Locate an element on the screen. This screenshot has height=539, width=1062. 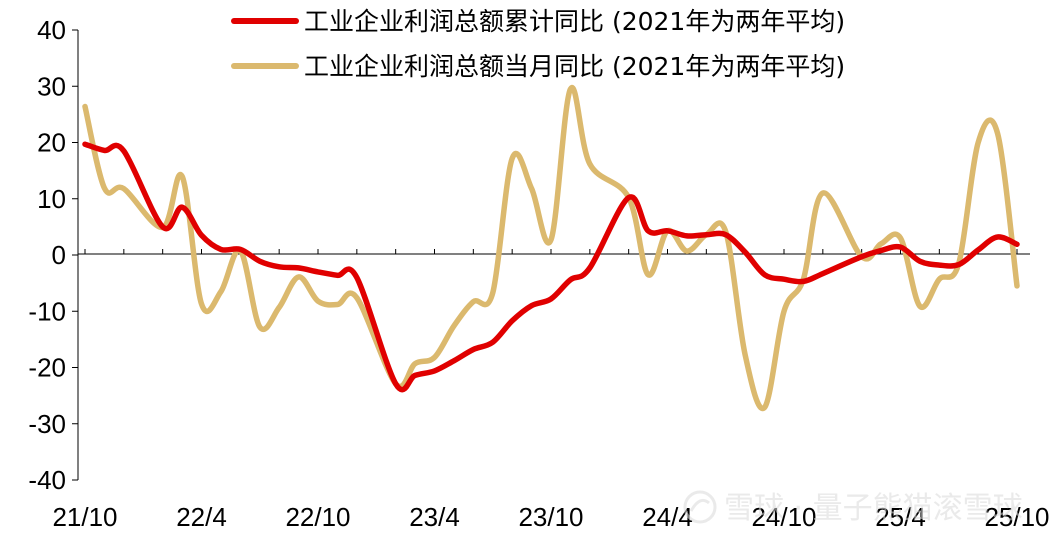
x-tick-label: 22/4 is located at coordinates (201, 517).